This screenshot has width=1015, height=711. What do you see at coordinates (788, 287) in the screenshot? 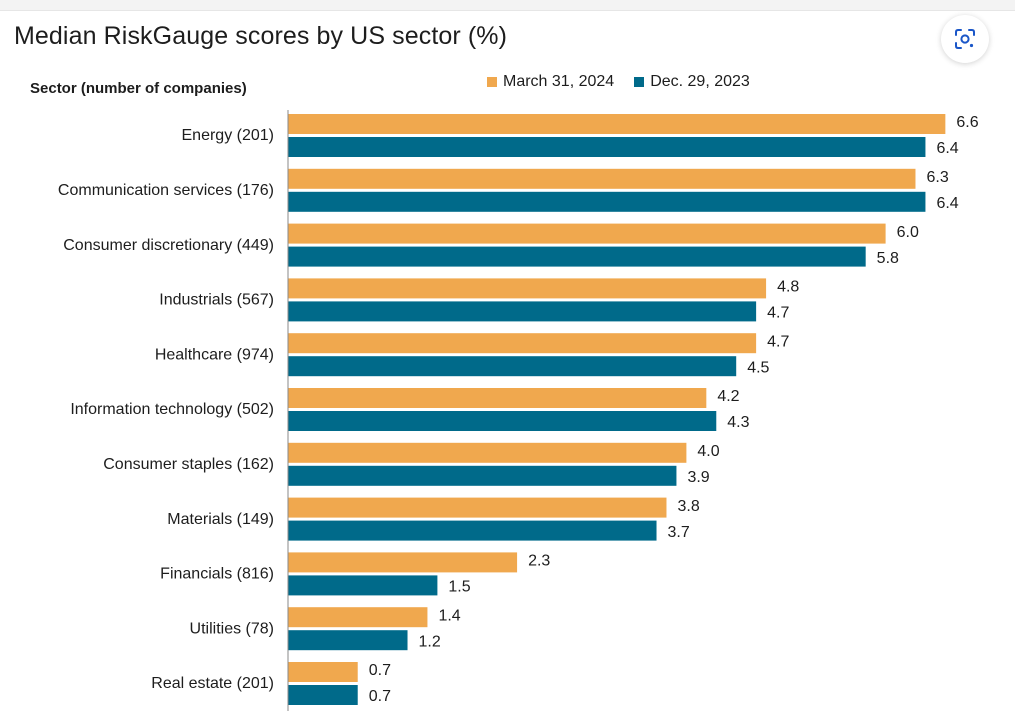
I see `value-label-march-2024-industrials: 4.8` at bounding box center [788, 287].